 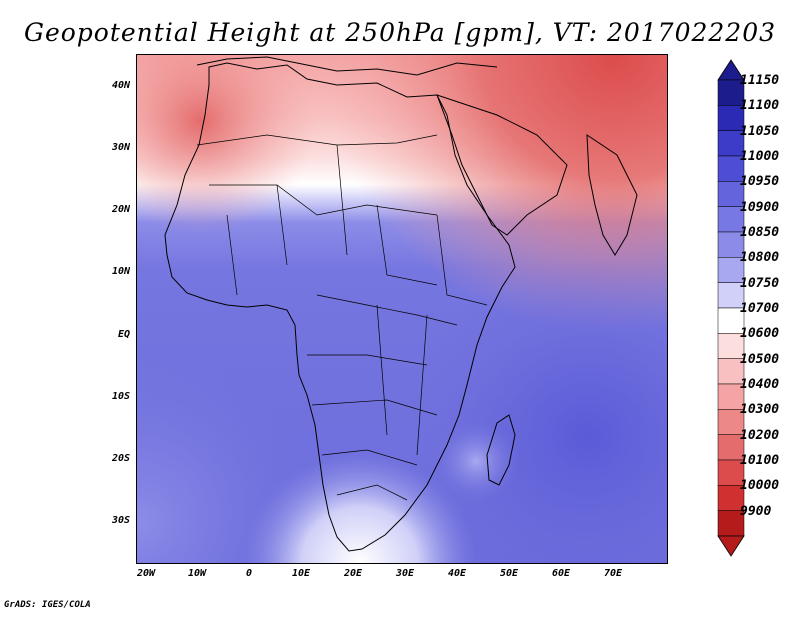 I want to click on colorbar, so click(x=731, y=308).